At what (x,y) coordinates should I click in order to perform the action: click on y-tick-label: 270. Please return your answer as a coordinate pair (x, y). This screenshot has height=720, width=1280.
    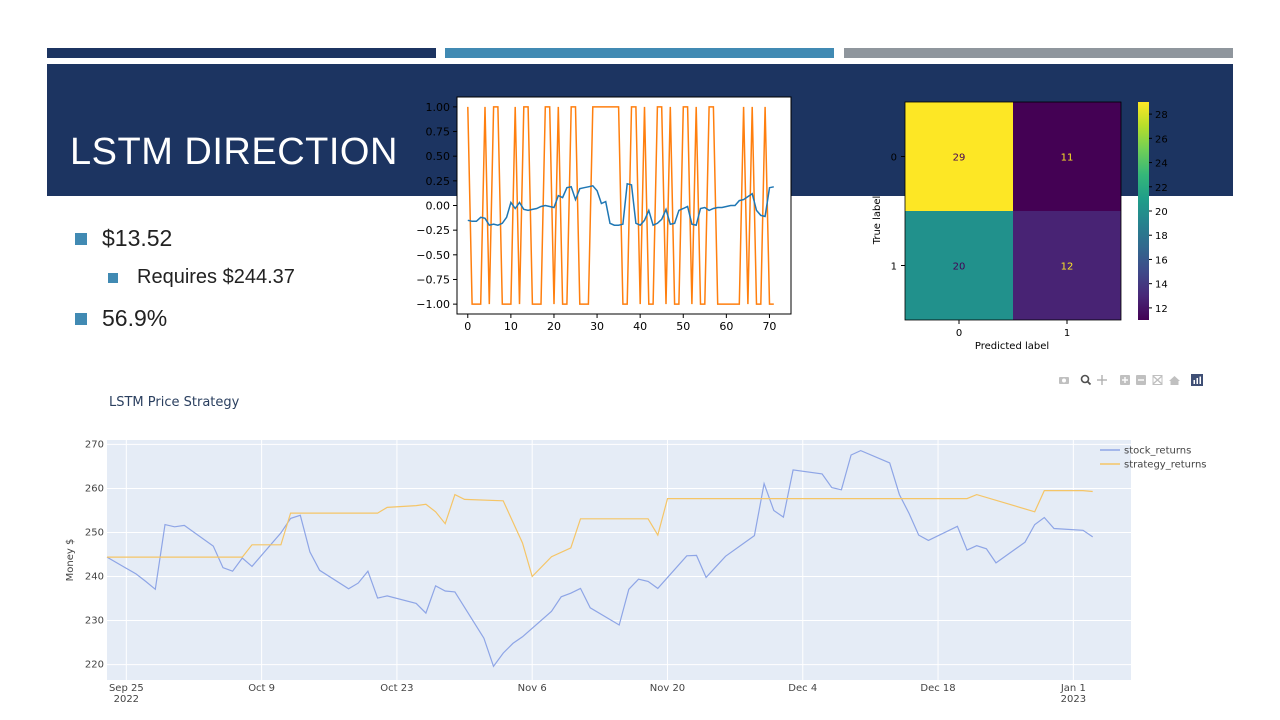
    Looking at the image, I should click on (94, 444).